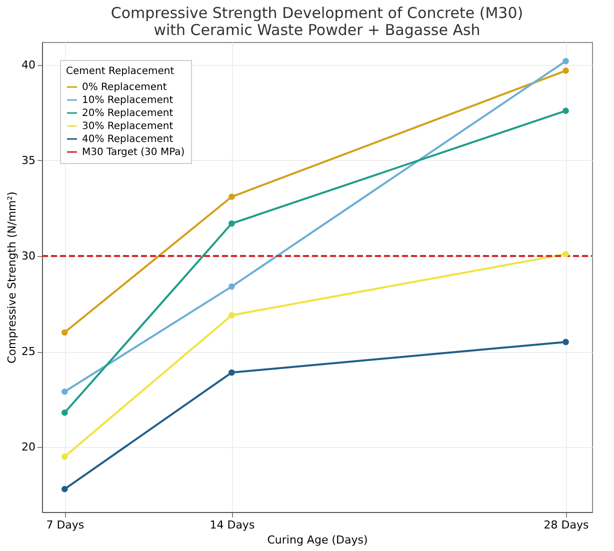  What do you see at coordinates (317, 540) in the screenshot?
I see `x-axis-title: Curing Age (Days)` at bounding box center [317, 540].